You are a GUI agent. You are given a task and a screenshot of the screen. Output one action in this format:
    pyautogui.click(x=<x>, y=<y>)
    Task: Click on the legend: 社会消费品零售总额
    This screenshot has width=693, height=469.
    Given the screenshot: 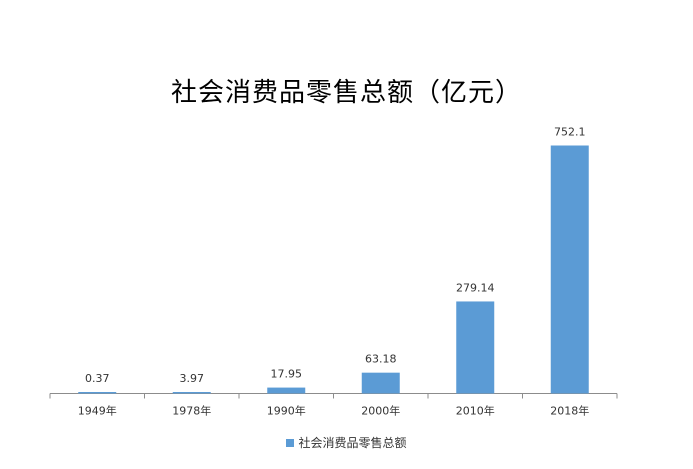 What is the action you would take?
    pyautogui.click(x=346, y=442)
    